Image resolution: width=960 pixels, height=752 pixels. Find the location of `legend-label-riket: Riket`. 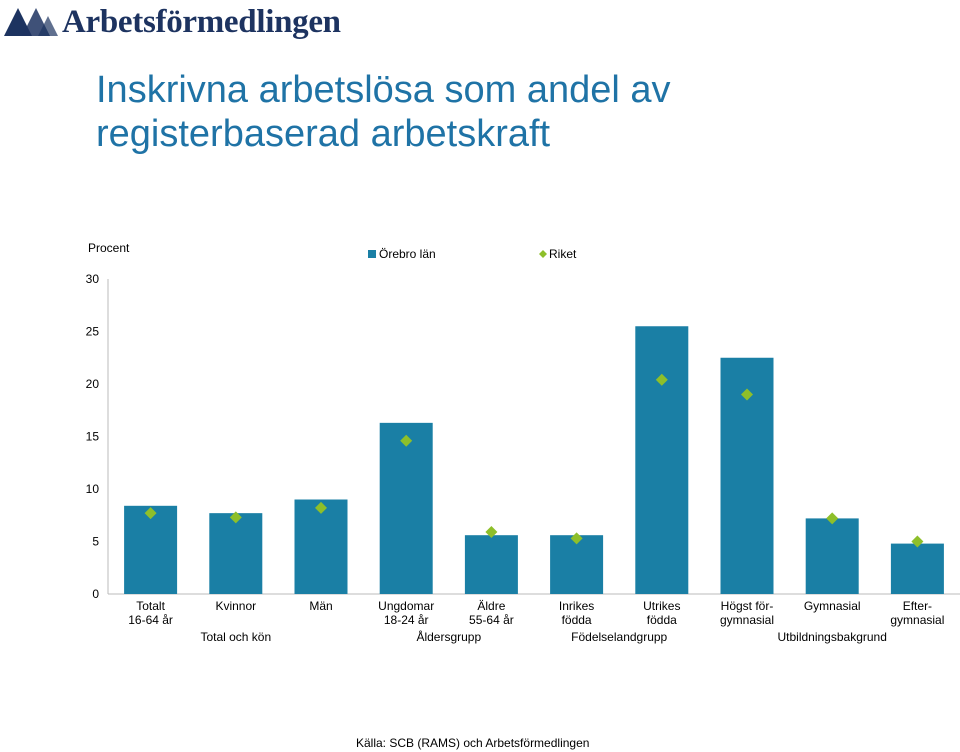

legend-label-riket: Riket is located at coordinates (563, 254).